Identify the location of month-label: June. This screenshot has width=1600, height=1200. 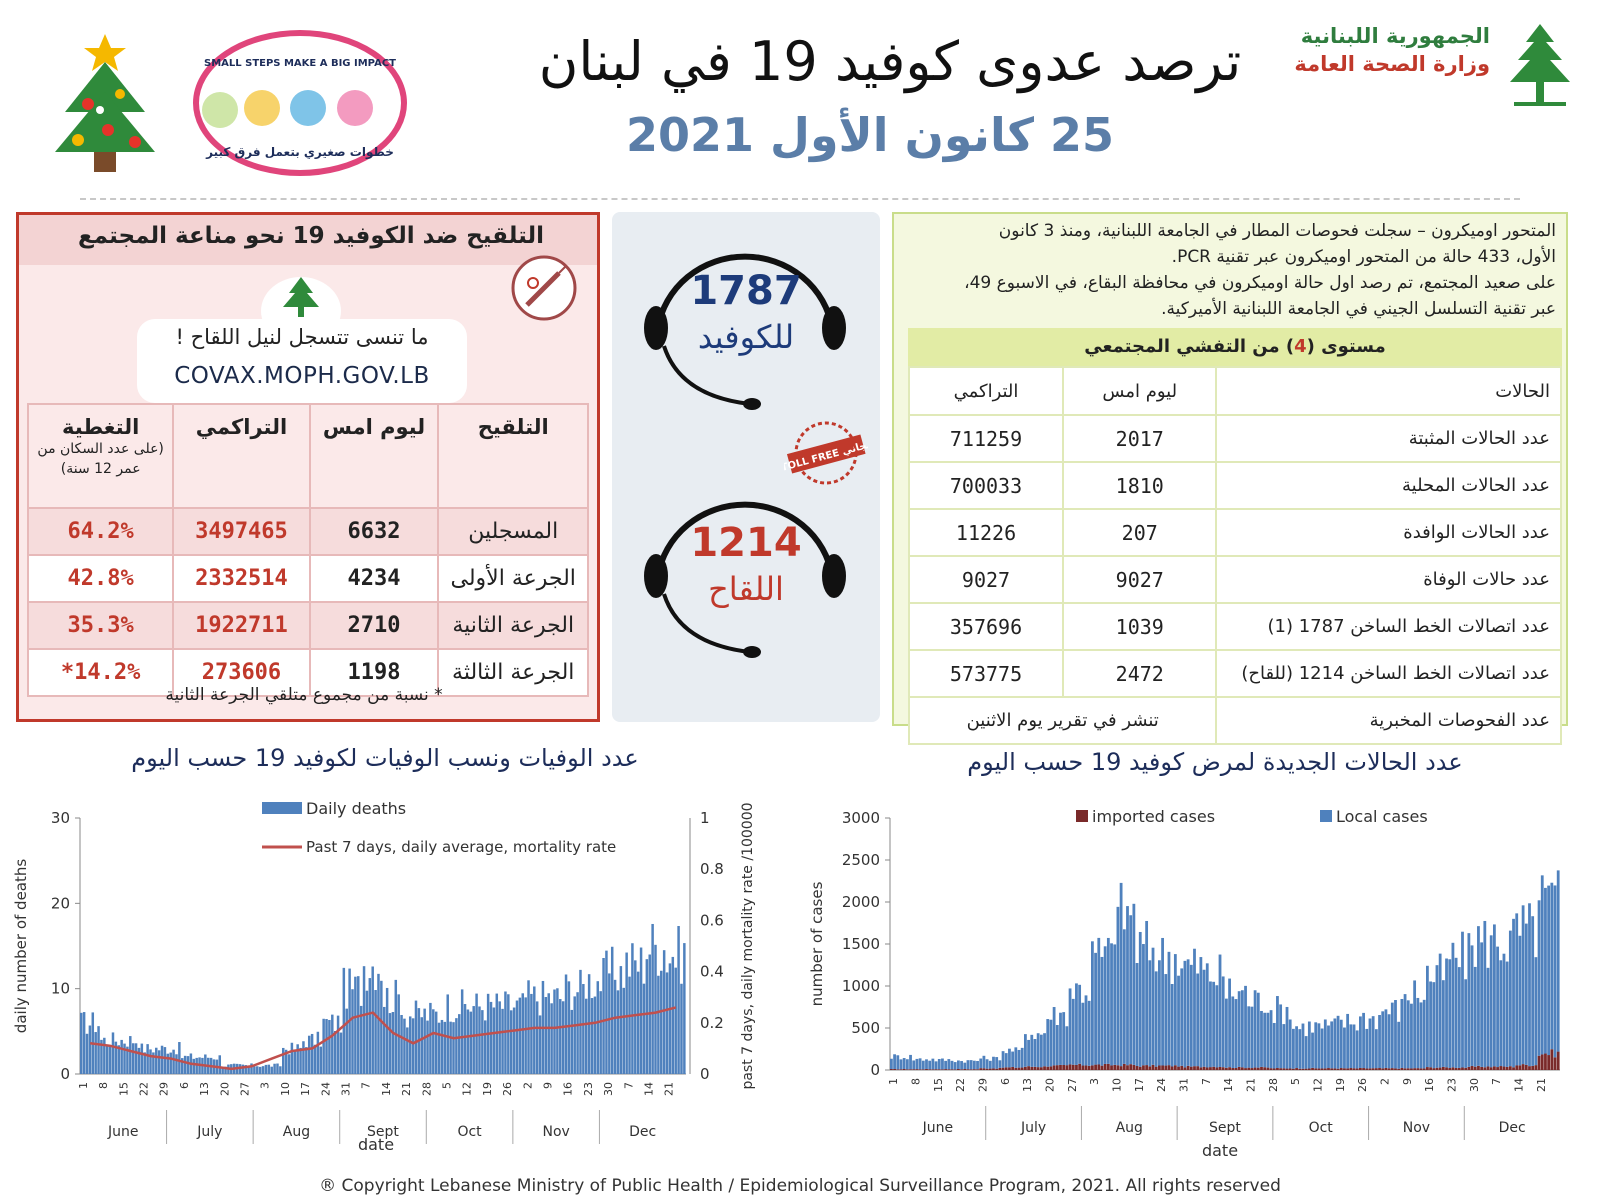
(123, 1132).